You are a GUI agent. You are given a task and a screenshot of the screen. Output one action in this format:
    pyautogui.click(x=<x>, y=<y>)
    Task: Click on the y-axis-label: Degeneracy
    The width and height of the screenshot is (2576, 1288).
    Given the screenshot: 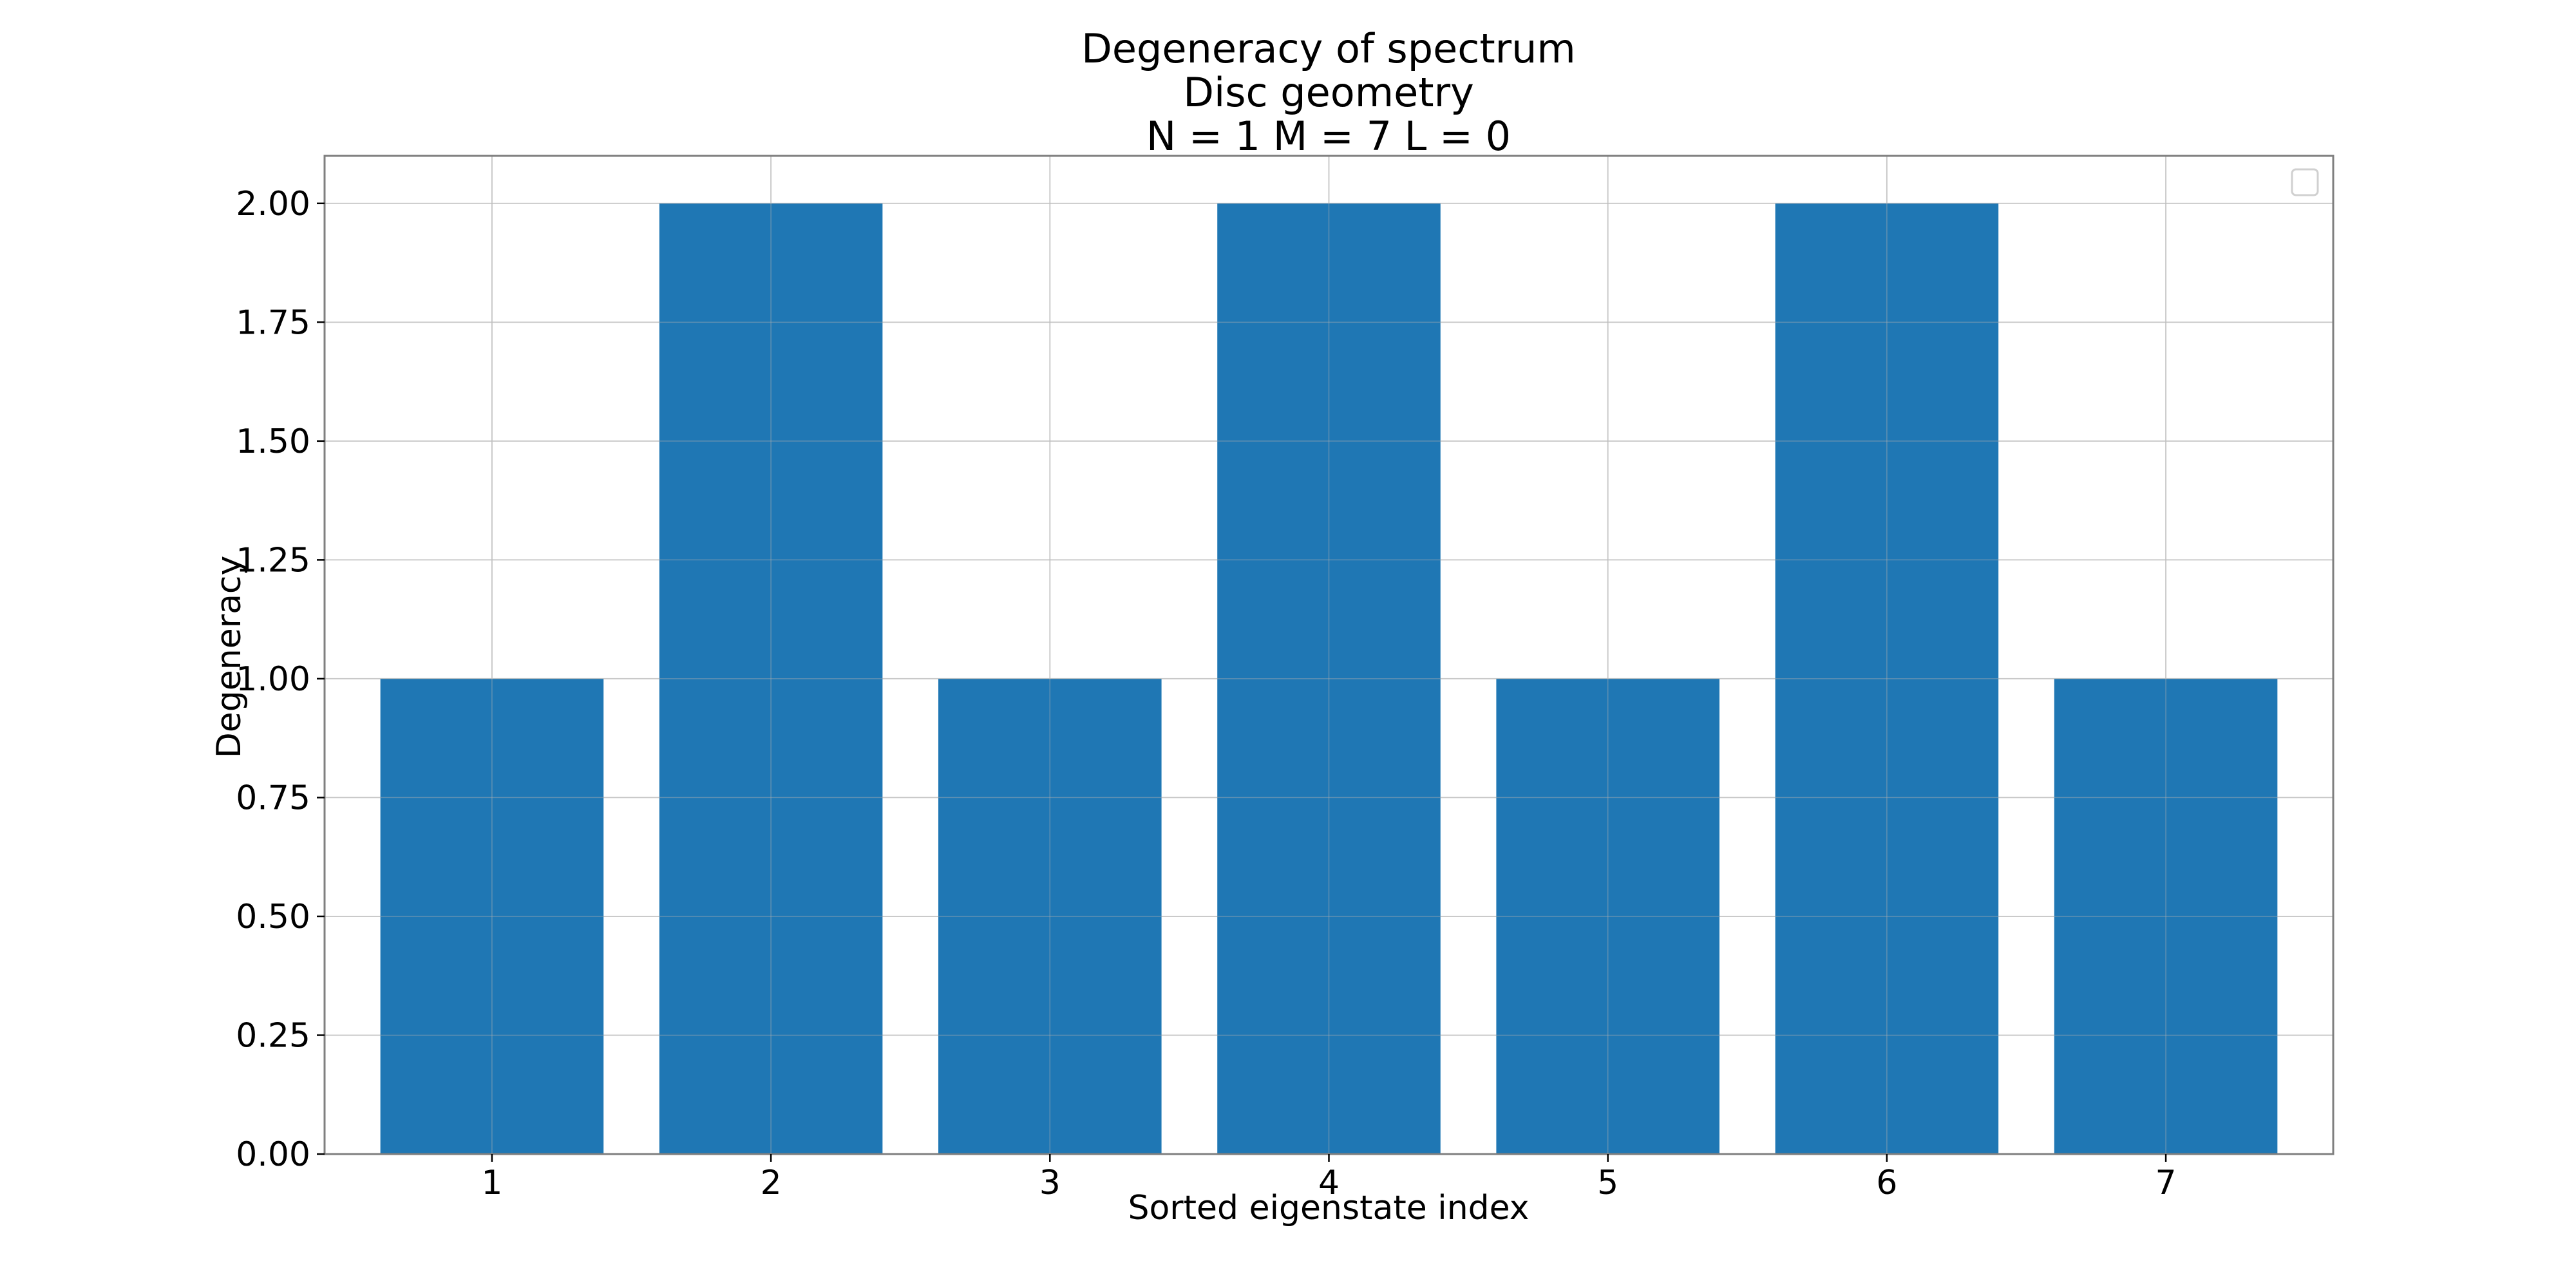 What is the action you would take?
    pyautogui.click(x=230, y=657)
    